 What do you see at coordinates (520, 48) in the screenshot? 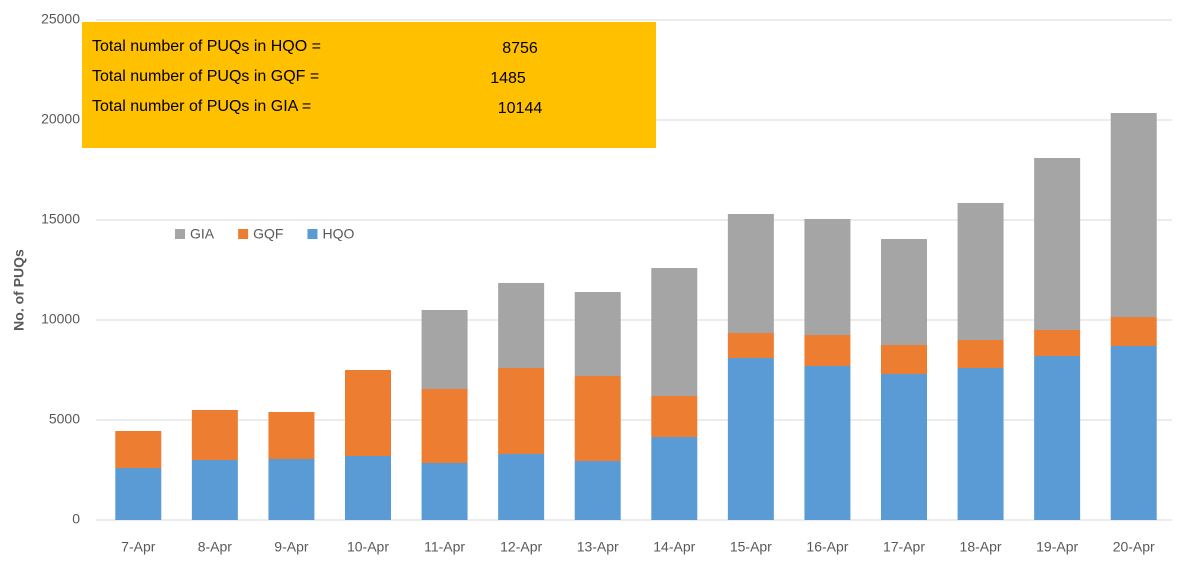
I see `annotation-value: 8756` at bounding box center [520, 48].